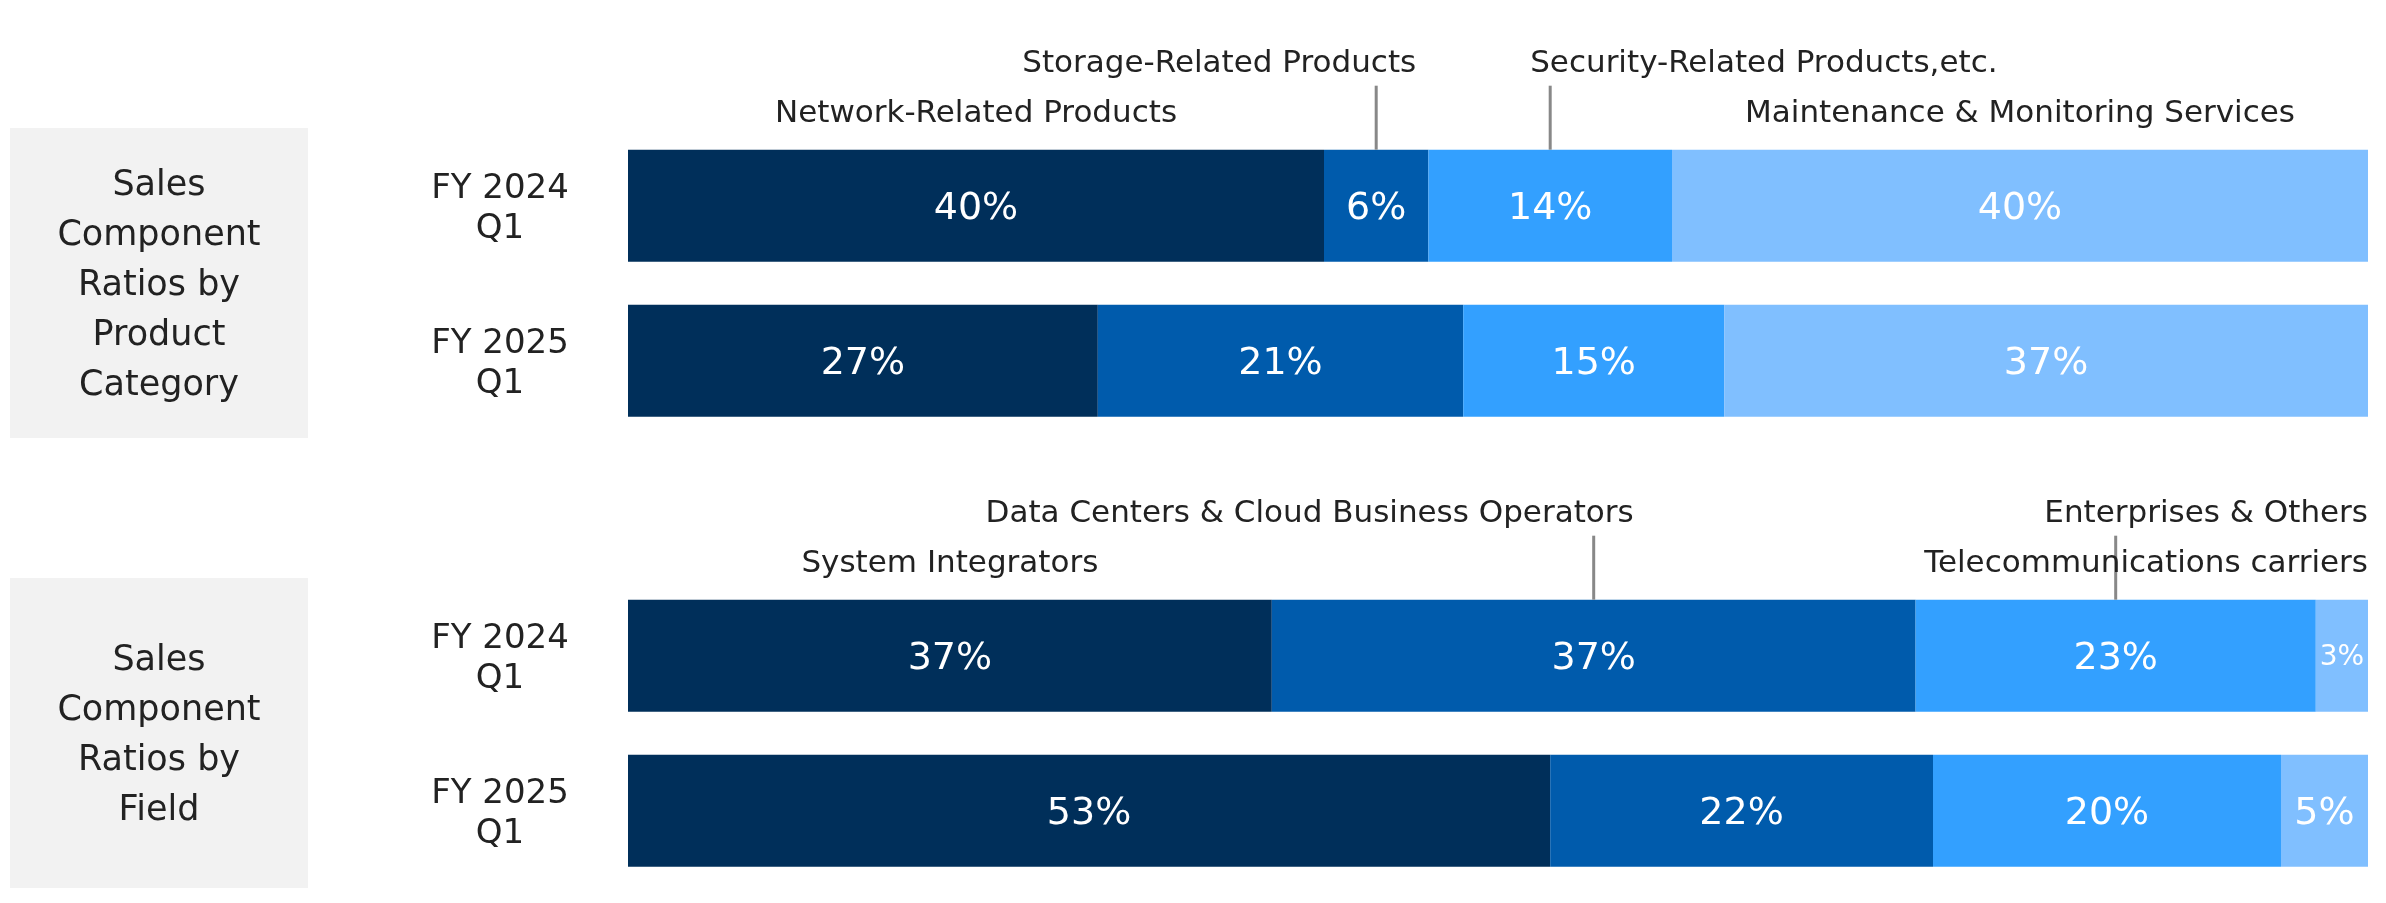 This screenshot has height=903, width=2386. I want to click on text: Enterprises & Others, so click(2206, 510).